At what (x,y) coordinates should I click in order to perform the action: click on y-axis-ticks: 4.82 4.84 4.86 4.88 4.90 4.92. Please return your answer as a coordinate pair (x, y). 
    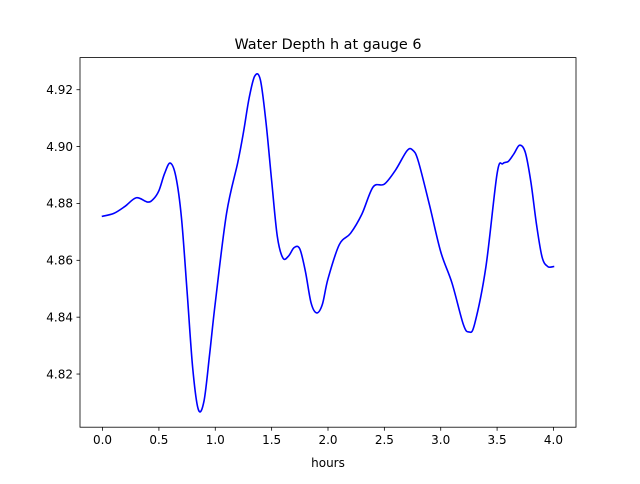
    Looking at the image, I should click on (63, 232).